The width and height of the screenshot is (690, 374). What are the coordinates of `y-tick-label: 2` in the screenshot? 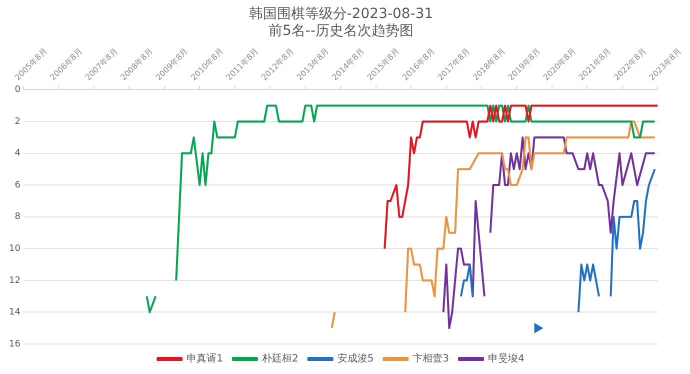 It's located at (17, 121).